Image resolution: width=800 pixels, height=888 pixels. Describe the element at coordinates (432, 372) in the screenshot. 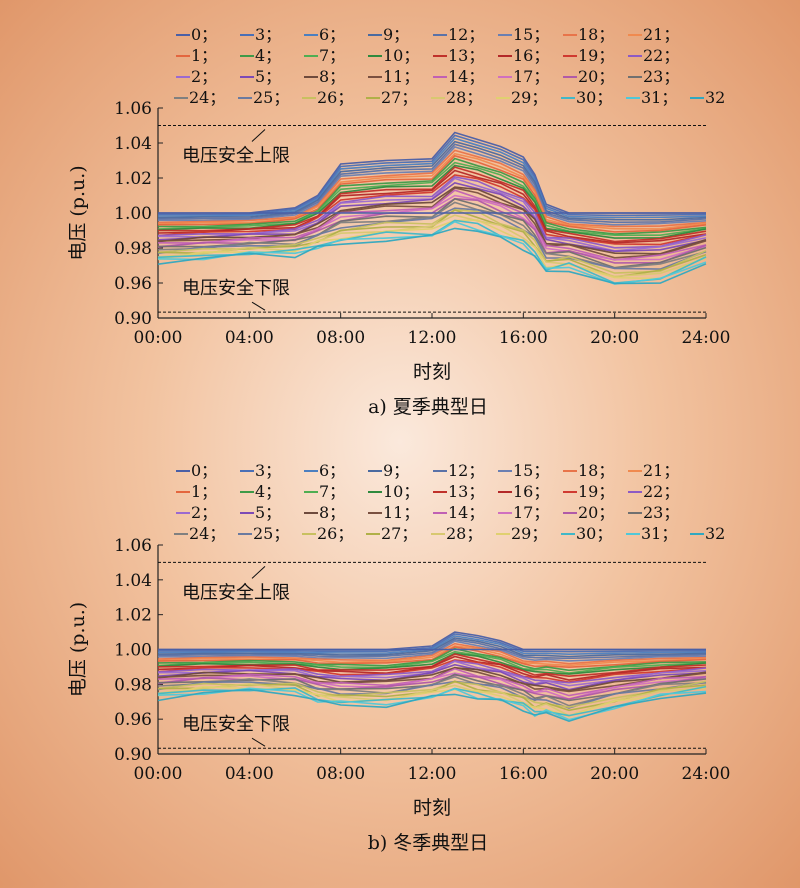

I see `x-axis-label: 时刻` at that location.